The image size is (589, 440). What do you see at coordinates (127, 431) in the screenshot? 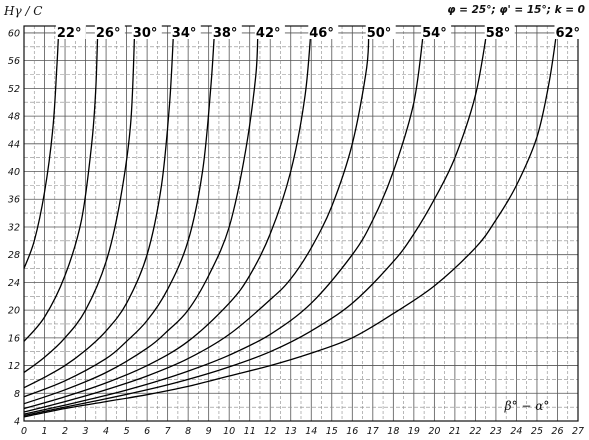
I see `x-tick-label: 5` at bounding box center [127, 431].